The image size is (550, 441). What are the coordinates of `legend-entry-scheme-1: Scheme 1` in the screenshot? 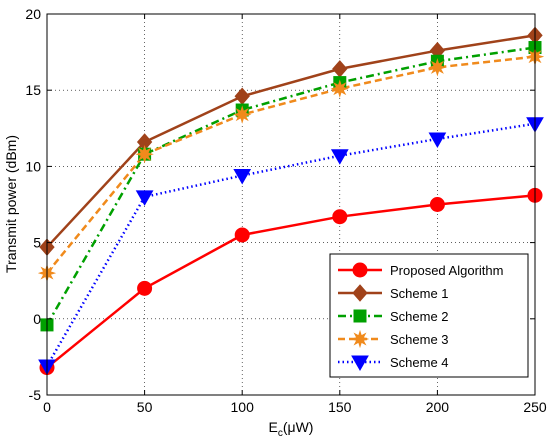 It's located at (393, 293).